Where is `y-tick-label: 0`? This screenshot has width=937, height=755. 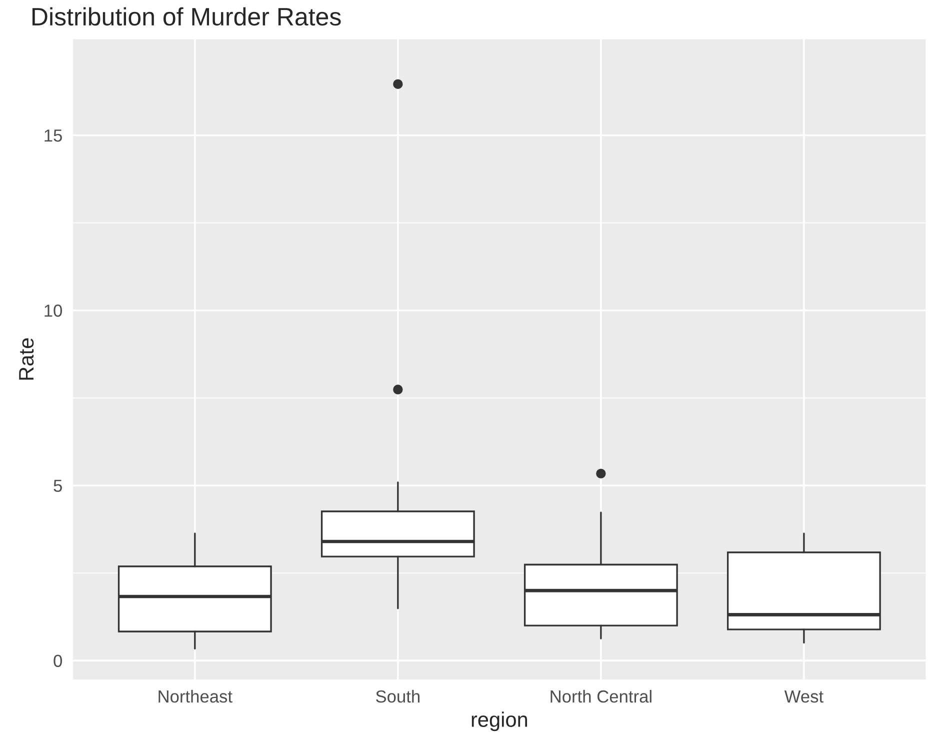 y-tick-label: 0 is located at coordinates (58, 661).